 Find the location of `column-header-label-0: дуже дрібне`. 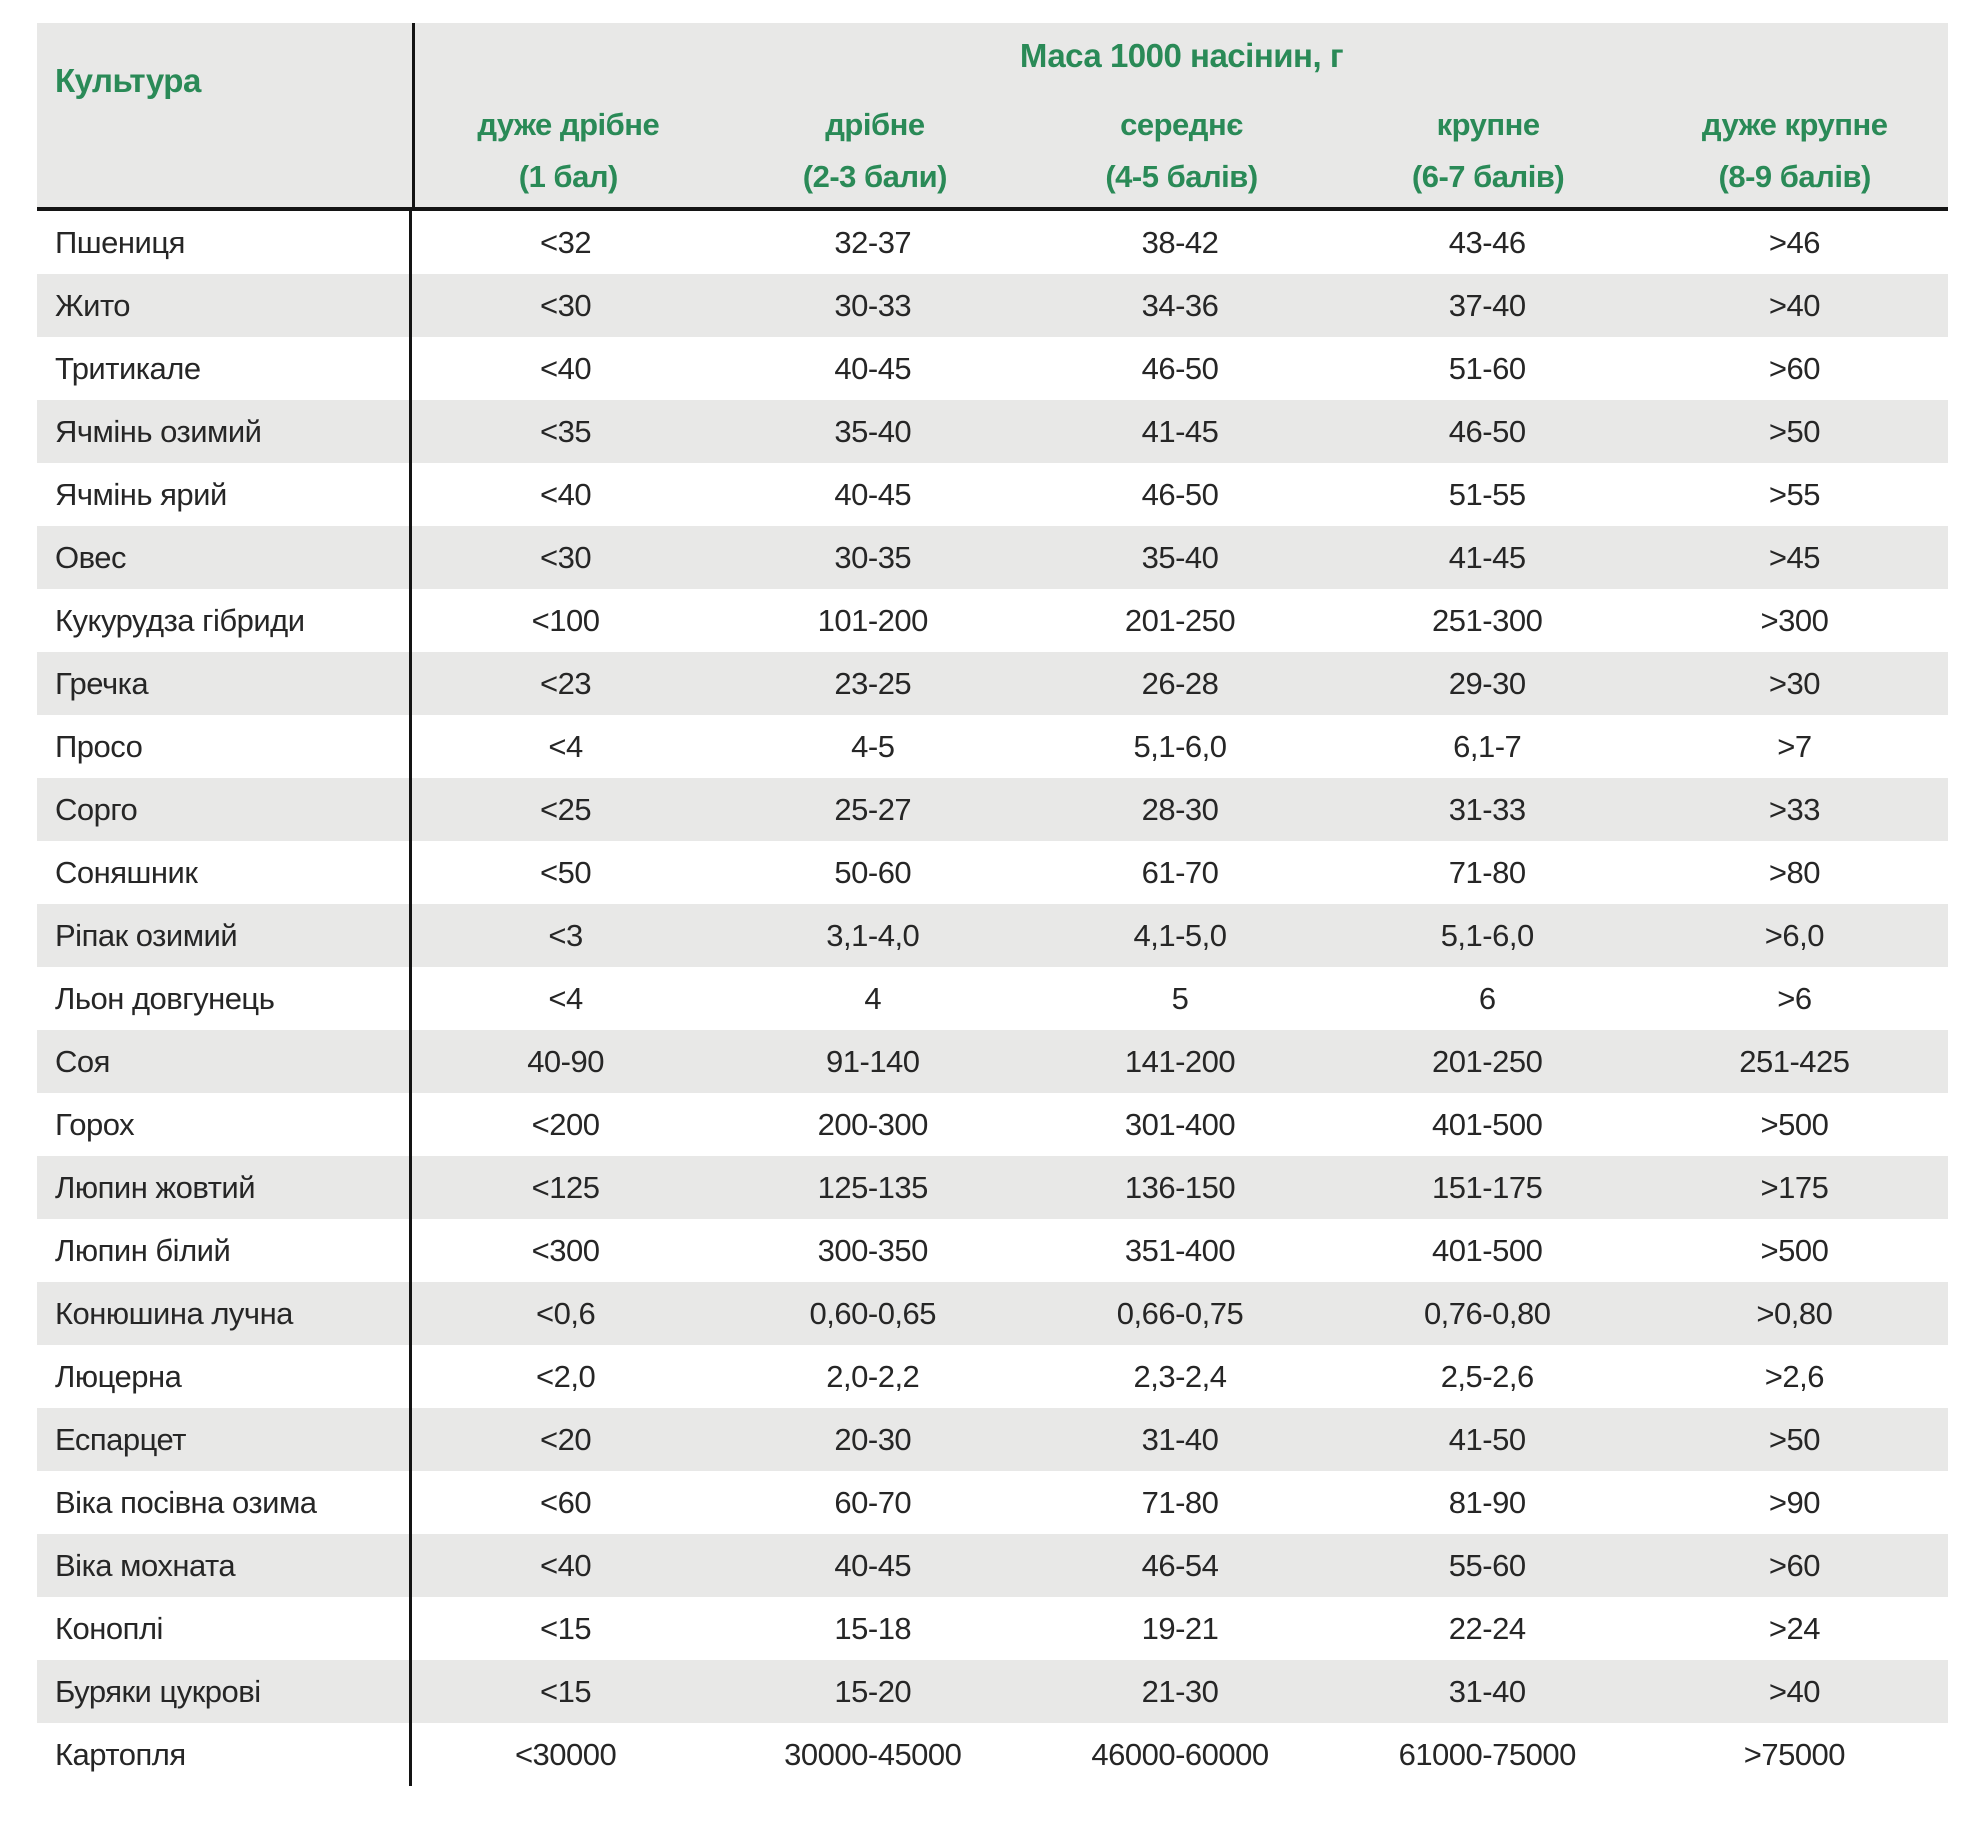

column-header-label-0: дуже дрібне is located at coordinates (568, 124).